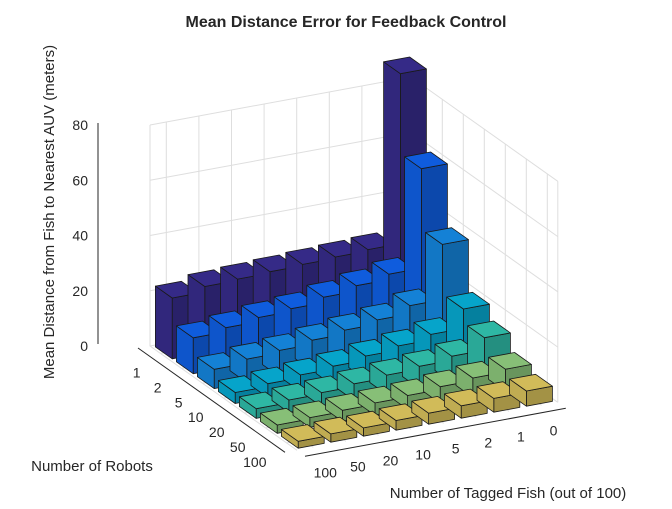 The height and width of the screenshot is (509, 672). Describe the element at coordinates (217, 432) in the screenshot. I see `robots-tick-label: 20` at that location.